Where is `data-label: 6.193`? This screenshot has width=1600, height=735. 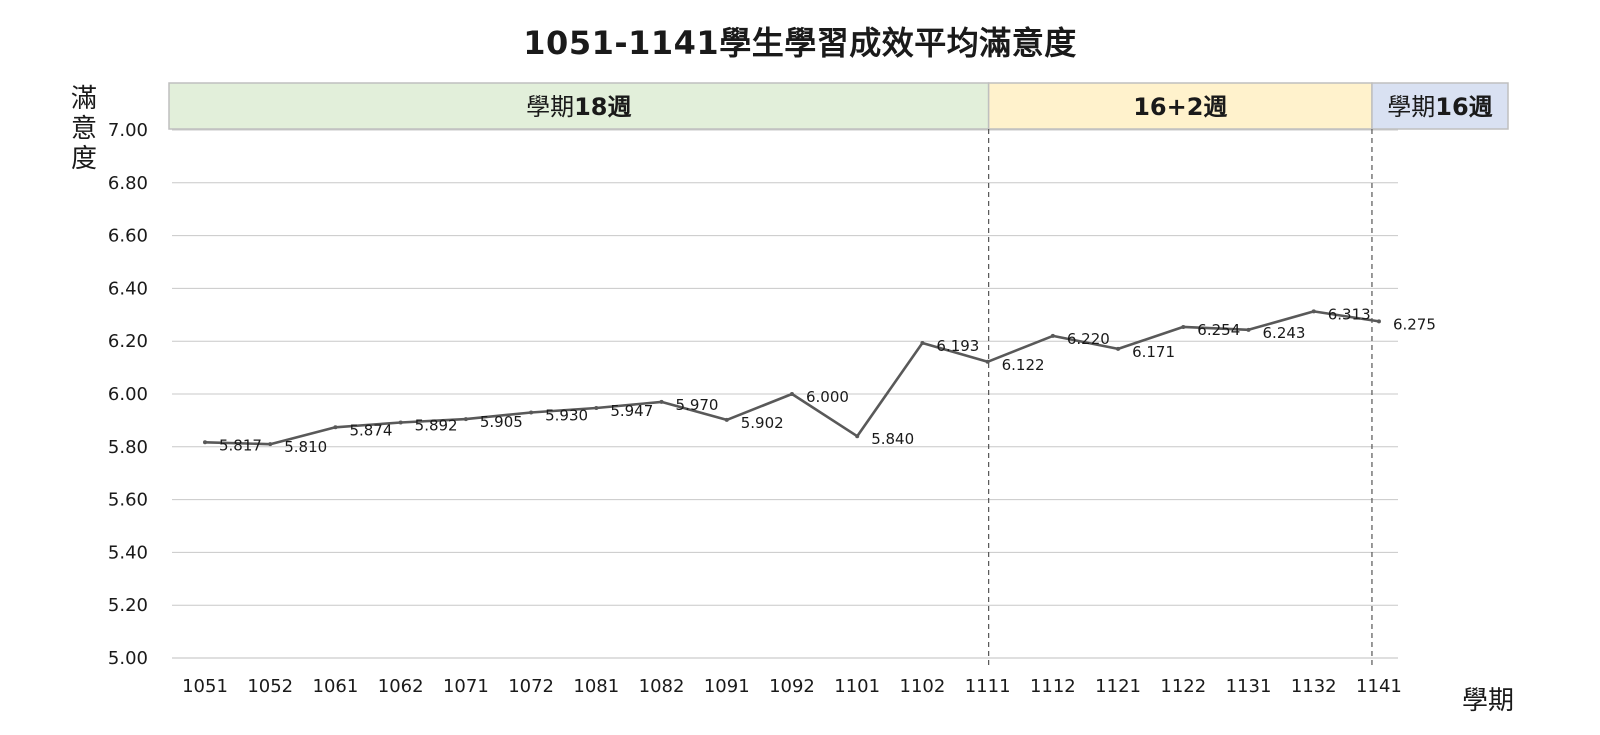
data-label: 6.193 is located at coordinates (957, 346).